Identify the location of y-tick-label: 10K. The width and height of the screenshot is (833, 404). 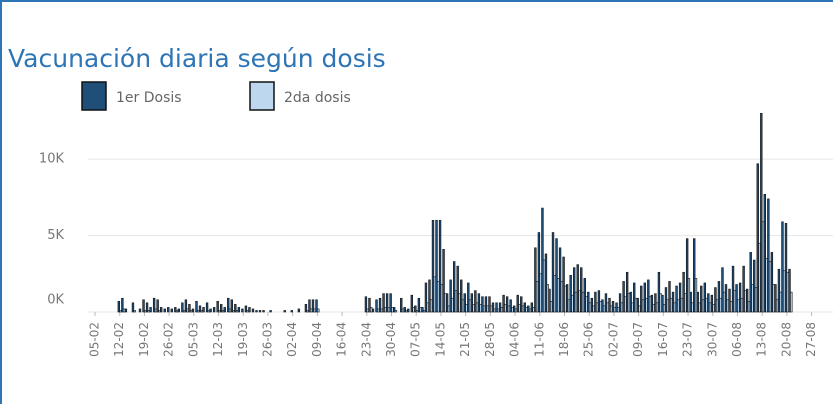
(52, 159).